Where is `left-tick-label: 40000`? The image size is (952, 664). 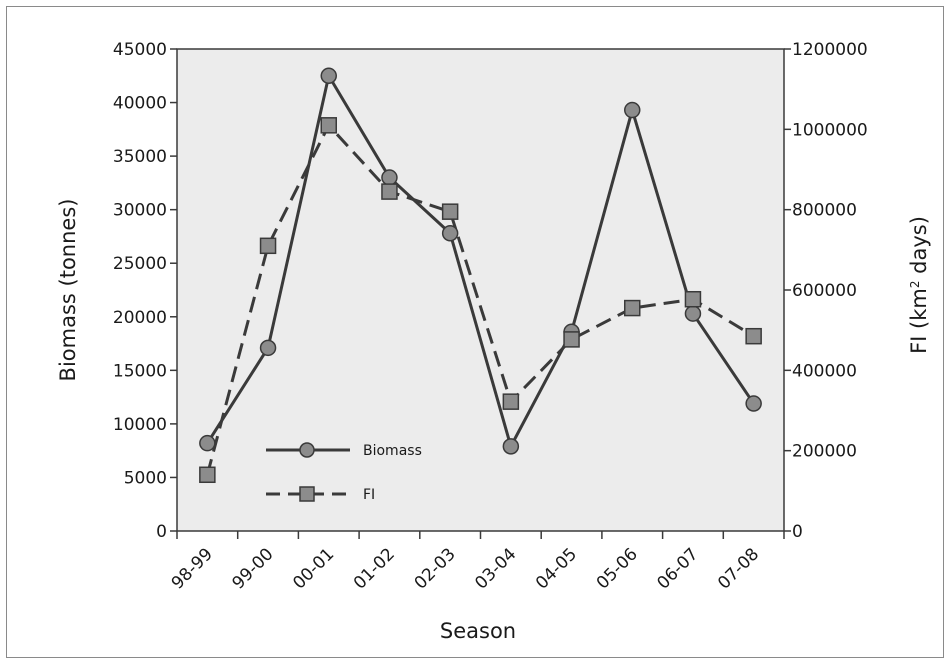 left-tick-label: 40000 is located at coordinates (140, 104).